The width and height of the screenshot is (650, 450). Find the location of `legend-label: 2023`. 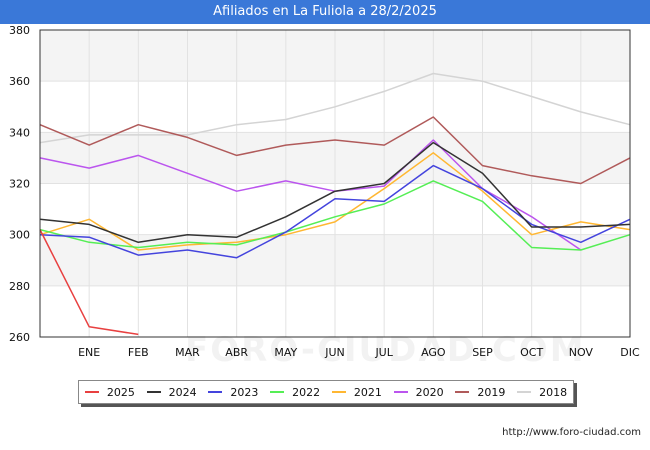

legend-label: 2023 is located at coordinates (244, 392).